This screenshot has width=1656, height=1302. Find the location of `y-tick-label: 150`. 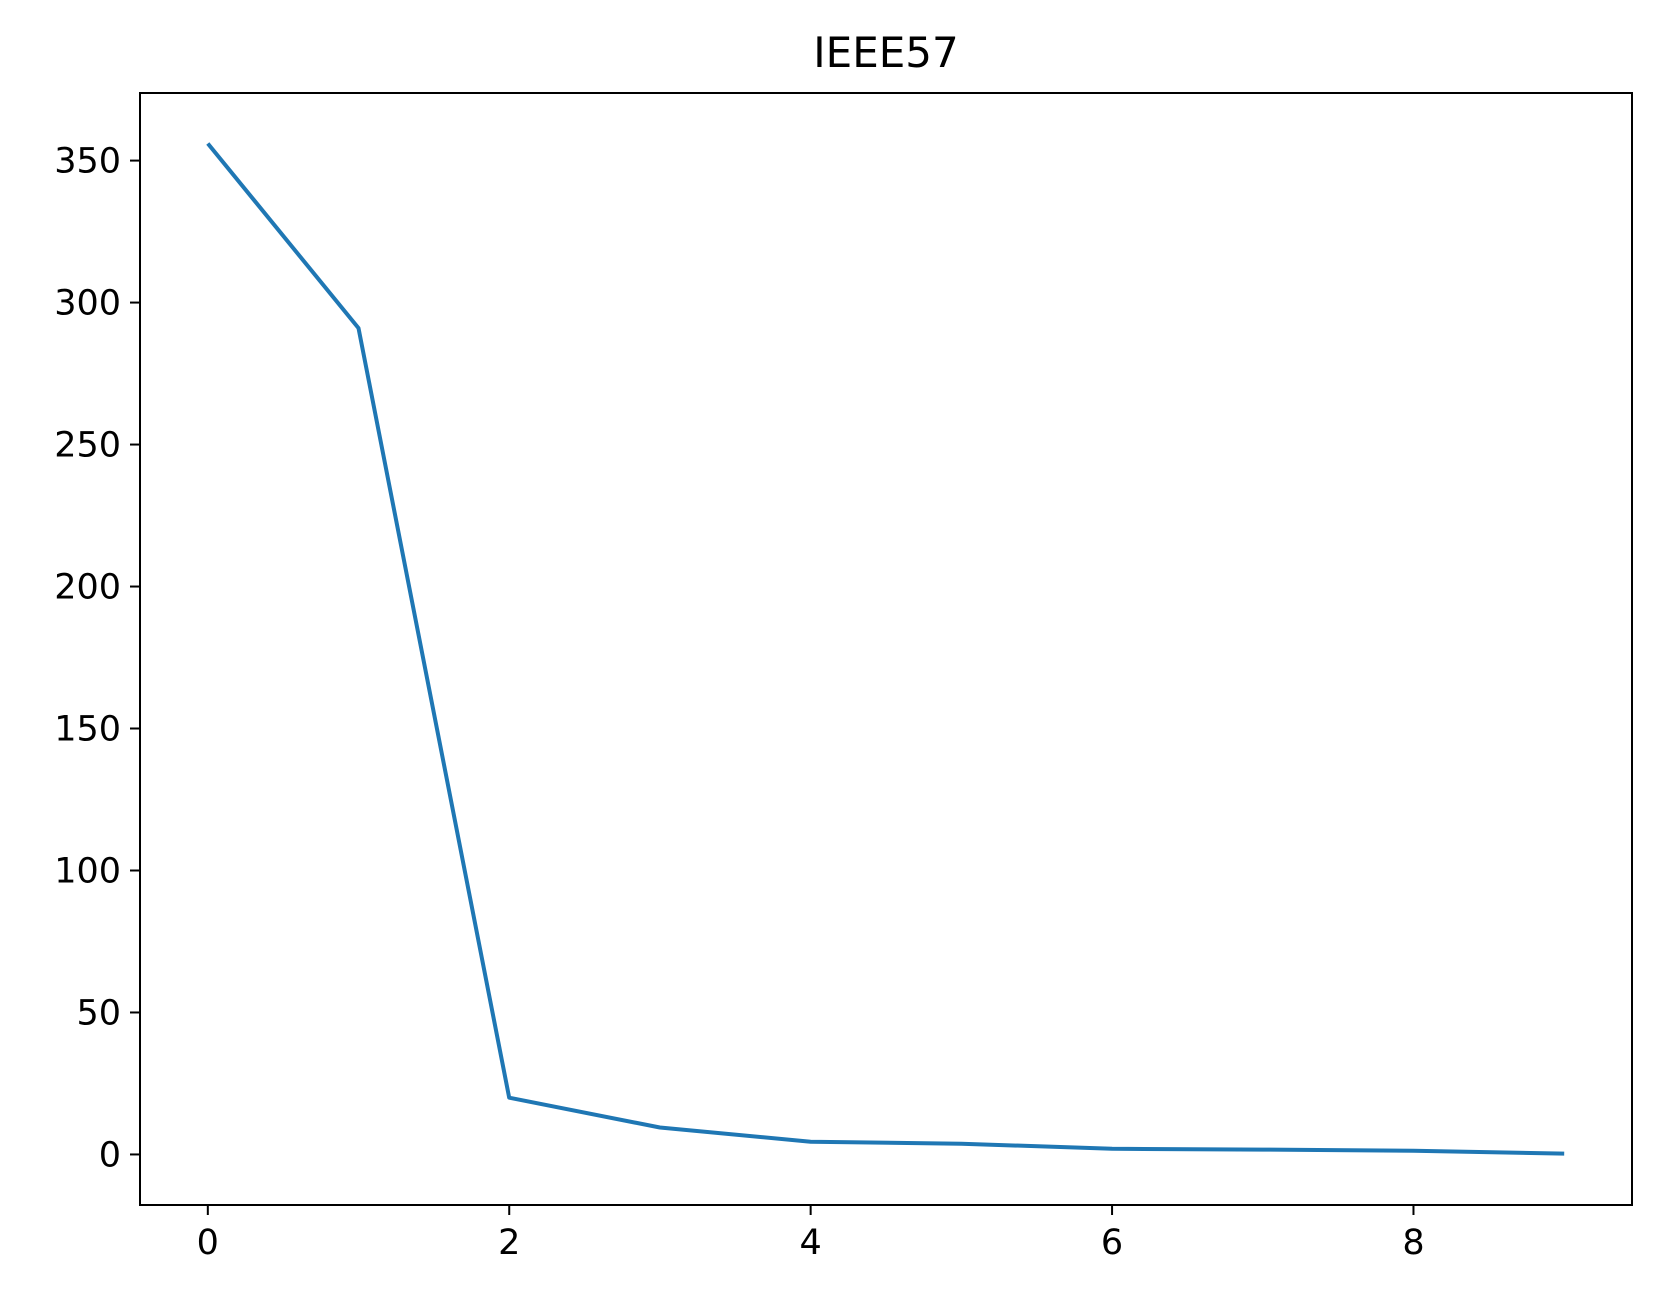

y-tick-label: 150 is located at coordinates (87, 730).